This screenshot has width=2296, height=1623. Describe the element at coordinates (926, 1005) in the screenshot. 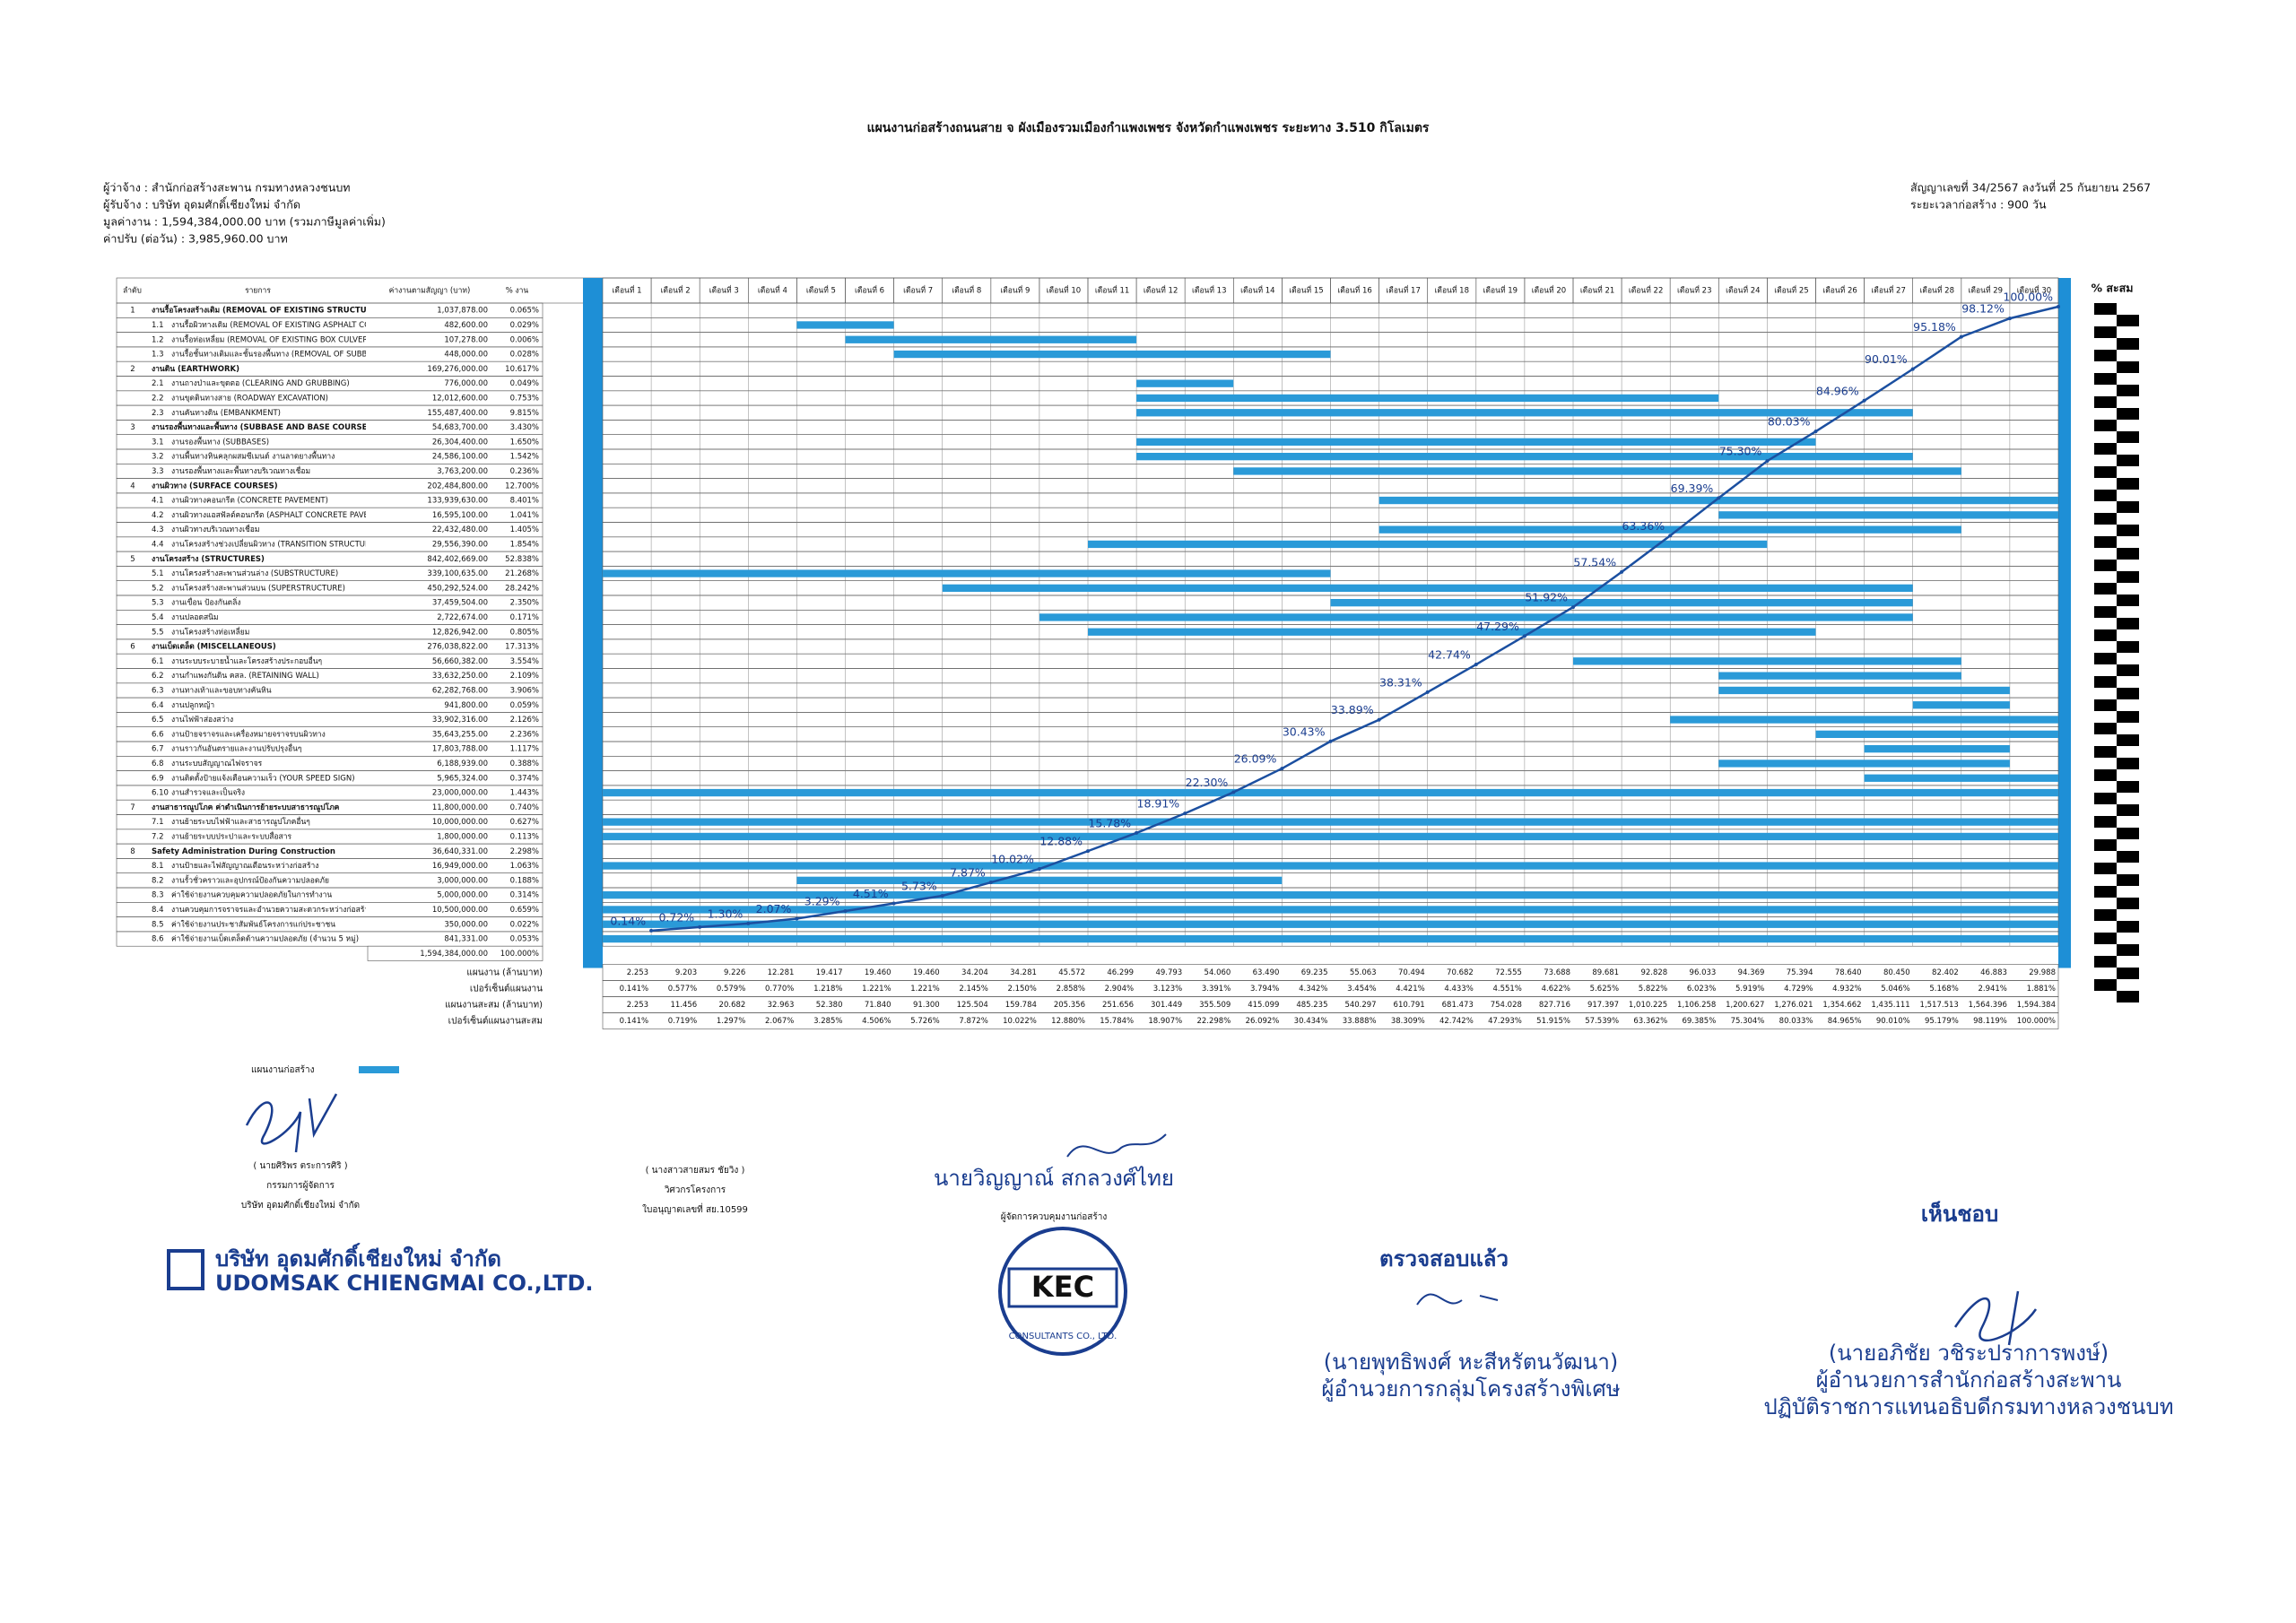

I see `summary-value: 91.300` at that location.